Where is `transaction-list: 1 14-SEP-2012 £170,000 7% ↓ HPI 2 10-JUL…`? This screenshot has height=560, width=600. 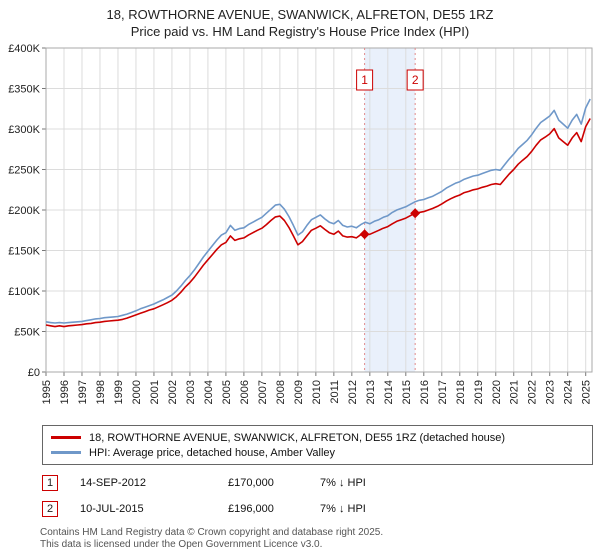
transaction-list: 1 14-SEP-2012 £170,000 7% ↓ HPI 2 10-JUL… is located at coordinates (317, 496).